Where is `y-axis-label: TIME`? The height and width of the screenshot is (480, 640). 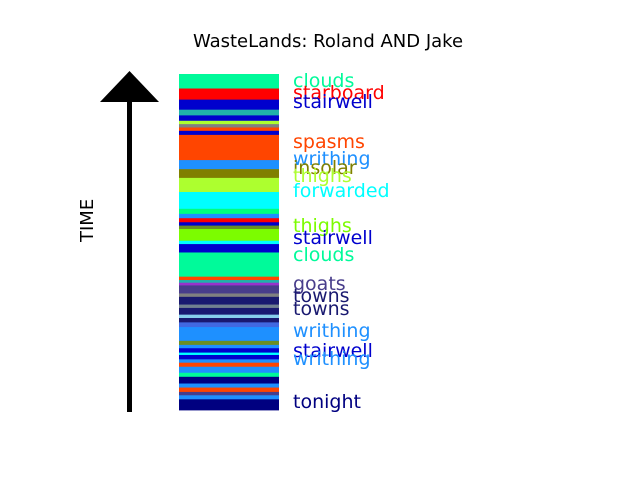 y-axis-label: TIME is located at coordinates (87, 220).